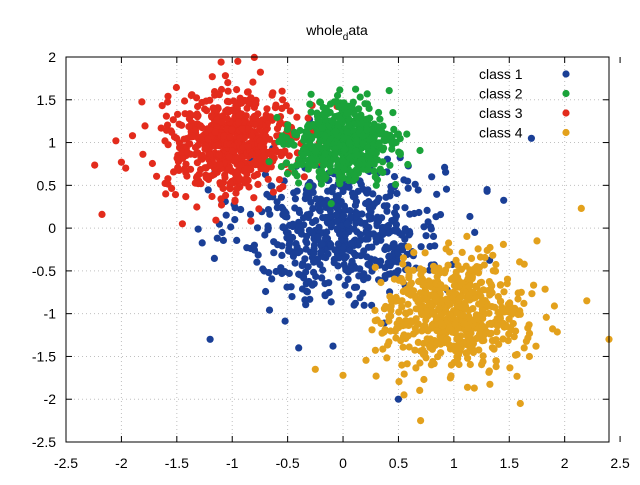  What do you see at coordinates (44, 356) in the screenshot?
I see `y-tick-label: -1.5` at bounding box center [44, 356].